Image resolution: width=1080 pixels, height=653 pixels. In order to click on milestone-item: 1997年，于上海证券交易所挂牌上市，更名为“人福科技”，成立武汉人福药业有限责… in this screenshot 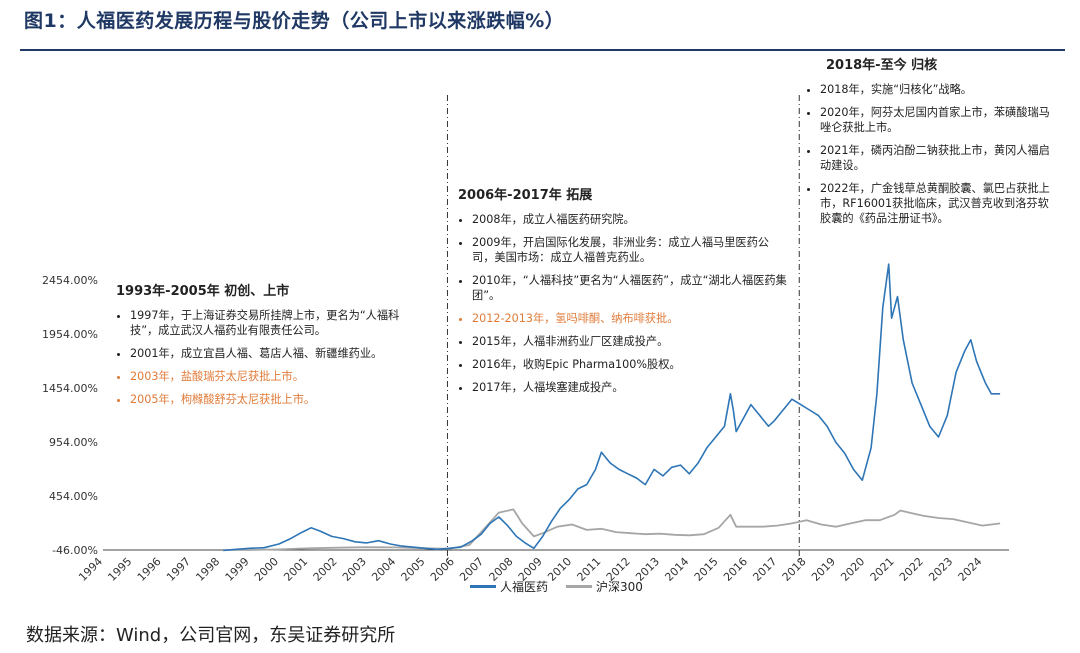, I will do `click(273, 323)`.